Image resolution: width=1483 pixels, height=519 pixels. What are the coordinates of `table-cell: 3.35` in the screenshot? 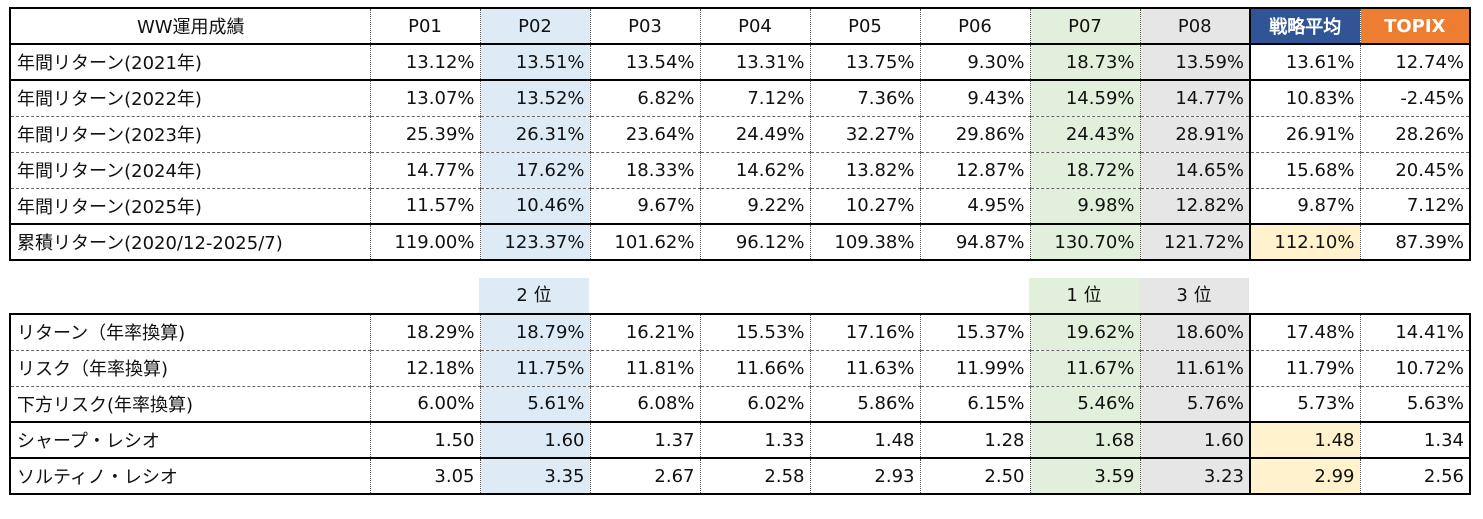 It's located at (534, 476).